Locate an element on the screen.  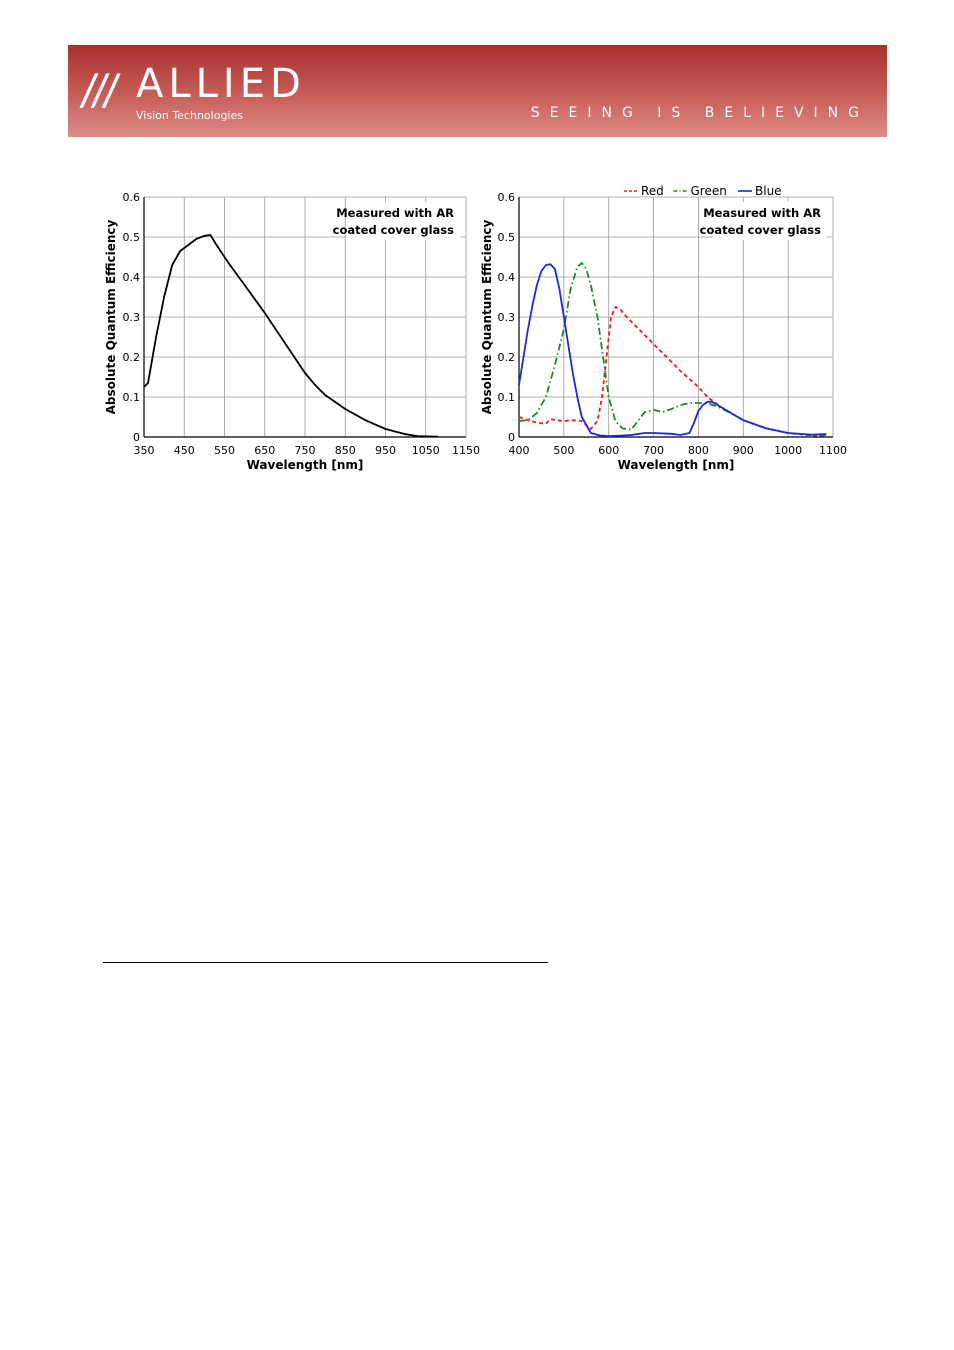
x-tick-label: 550 is located at coordinates (224, 450).